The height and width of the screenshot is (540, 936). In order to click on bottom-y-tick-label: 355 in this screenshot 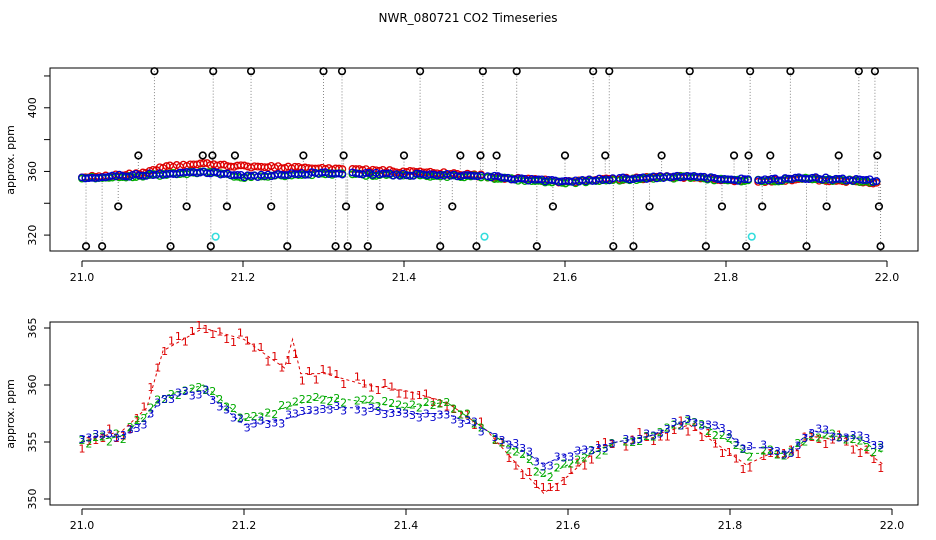, I will do `click(32, 442)`.